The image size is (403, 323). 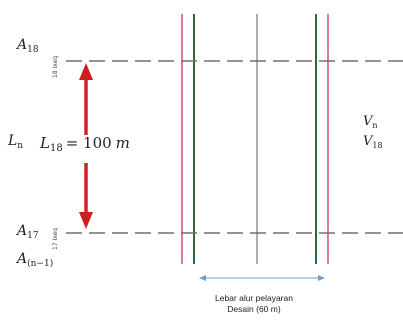 I want to click on distance-arrow, so click(x=86, y=146).